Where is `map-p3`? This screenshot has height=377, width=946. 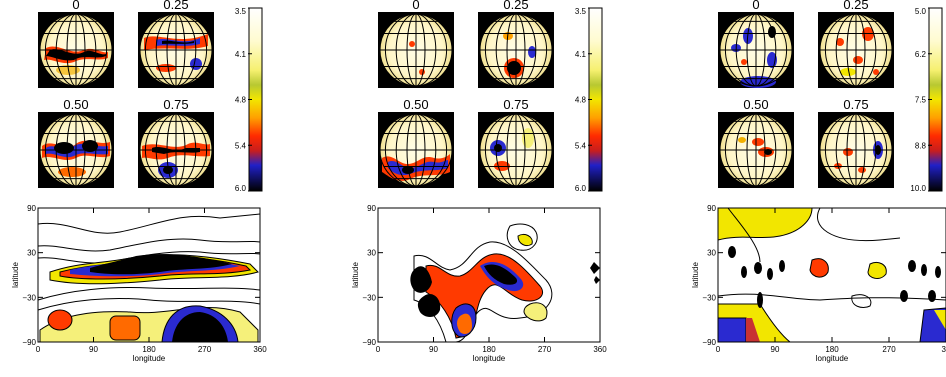
map-p3 is located at coordinates (831, 275).